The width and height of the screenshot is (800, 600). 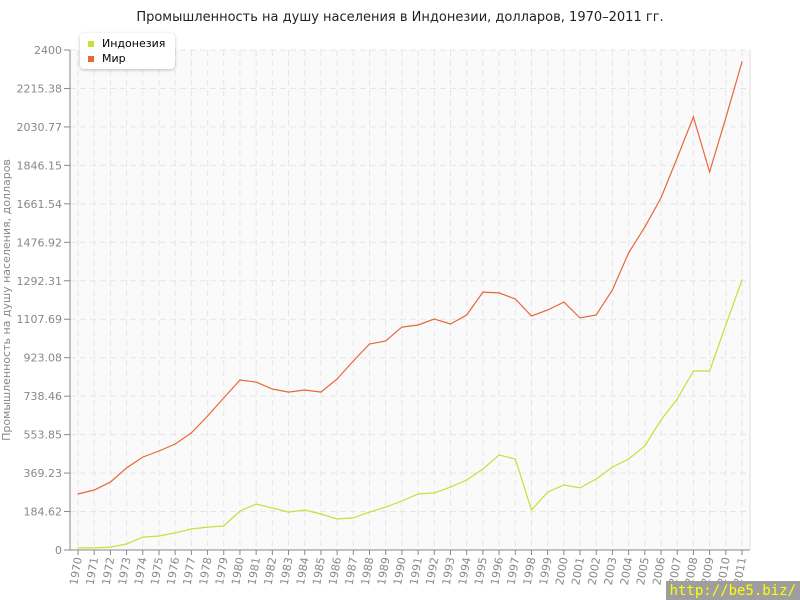 What do you see at coordinates (627, 571) in the screenshot?
I see `x-tick-label: 2004` at bounding box center [627, 571].